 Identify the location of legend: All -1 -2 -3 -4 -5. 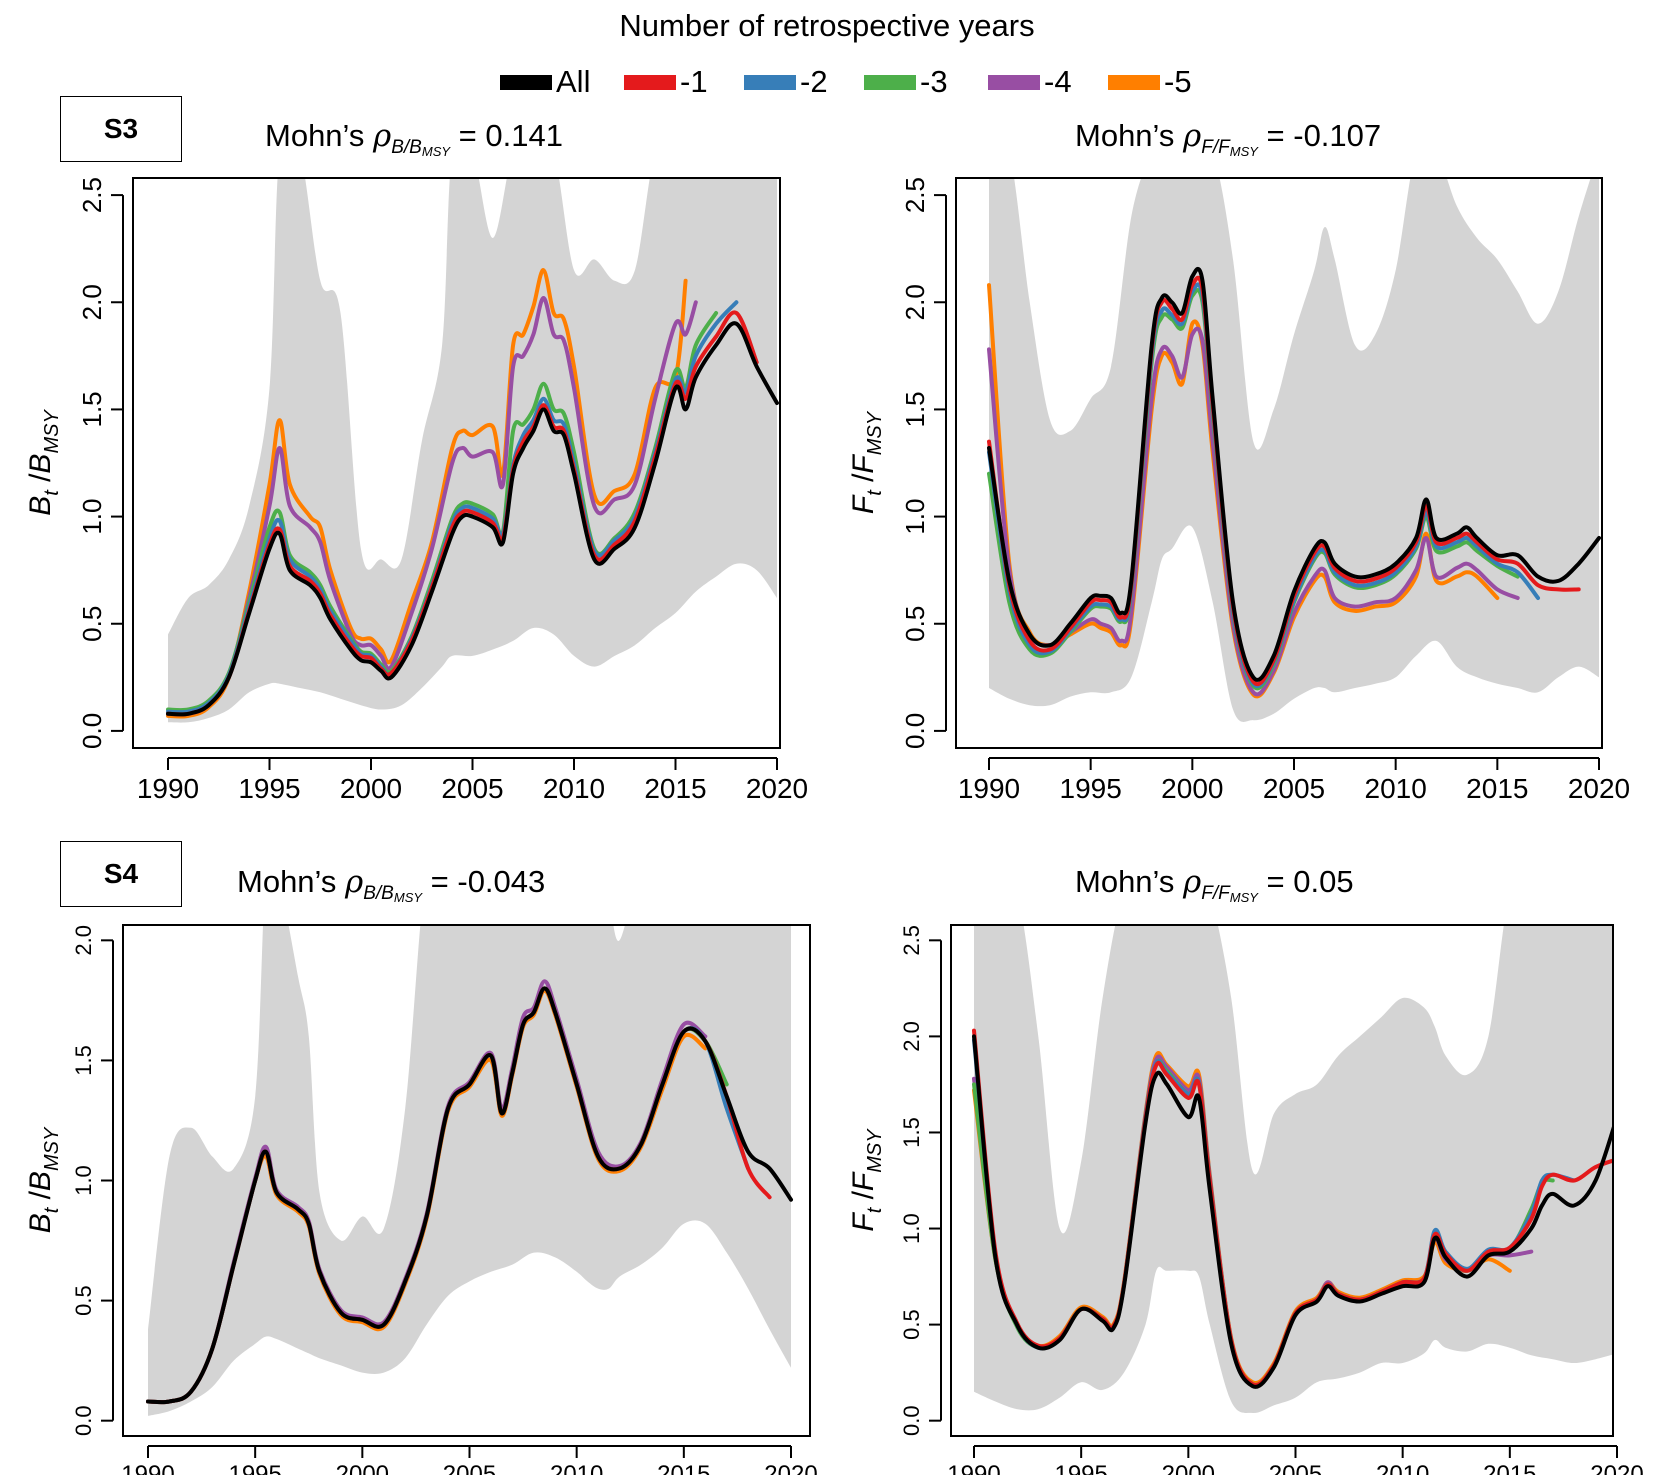
(827, 82).